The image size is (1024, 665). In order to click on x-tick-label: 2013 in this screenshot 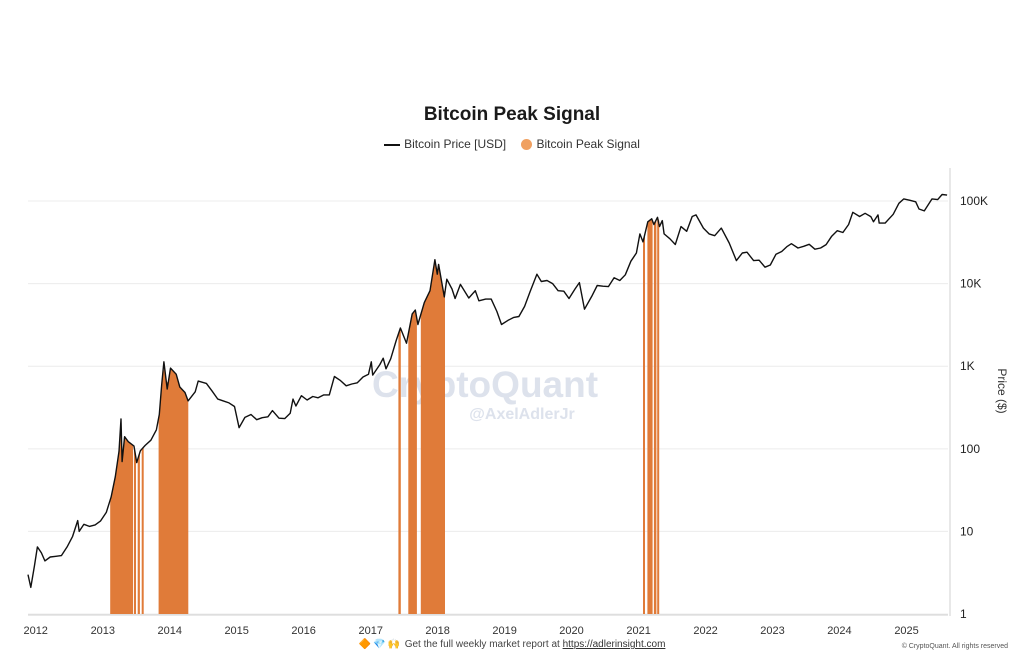, I will do `click(103, 631)`.